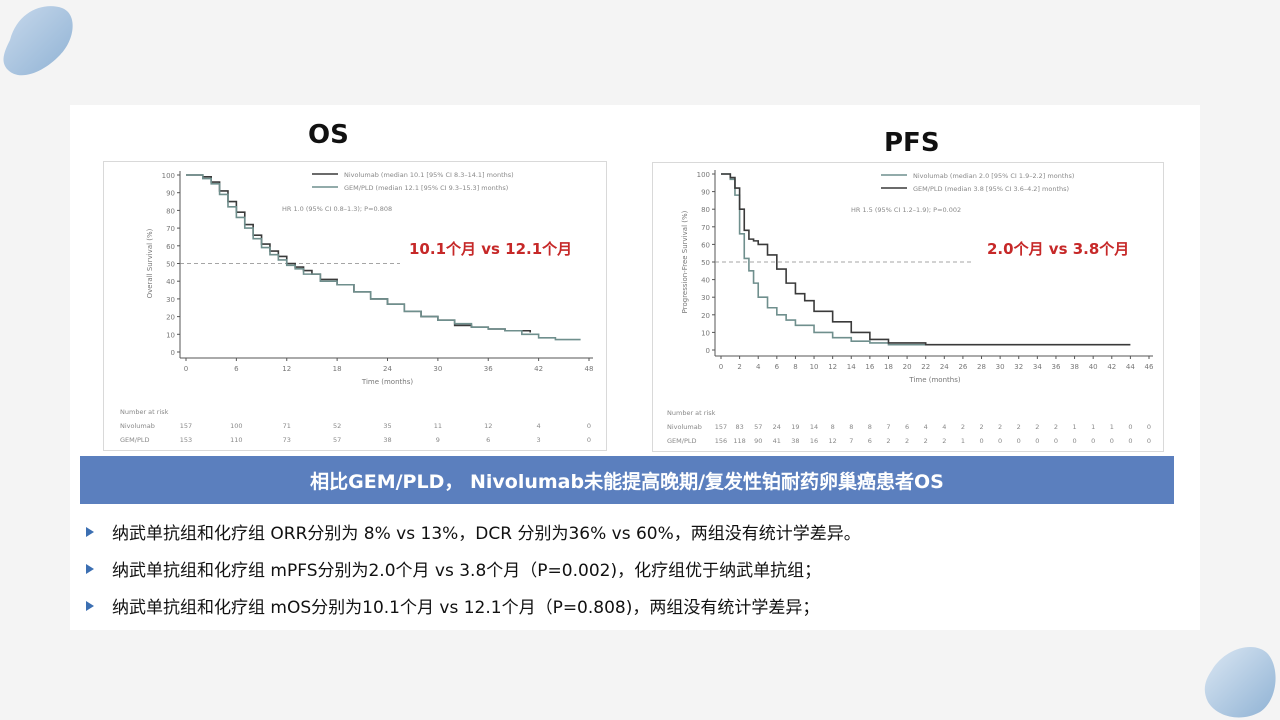  Describe the element at coordinates (1018, 367) in the screenshot. I see `x-tick-label: 32` at that location.